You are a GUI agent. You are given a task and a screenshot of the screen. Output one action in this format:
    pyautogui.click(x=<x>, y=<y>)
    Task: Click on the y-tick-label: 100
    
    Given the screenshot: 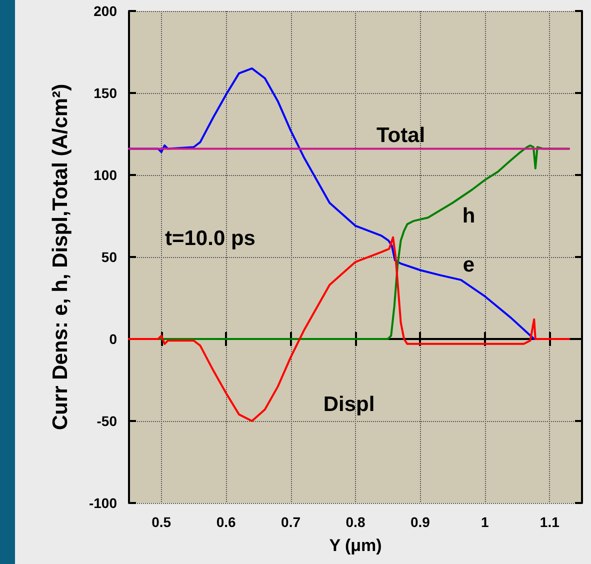 What is the action you would take?
    pyautogui.click(x=106, y=175)
    